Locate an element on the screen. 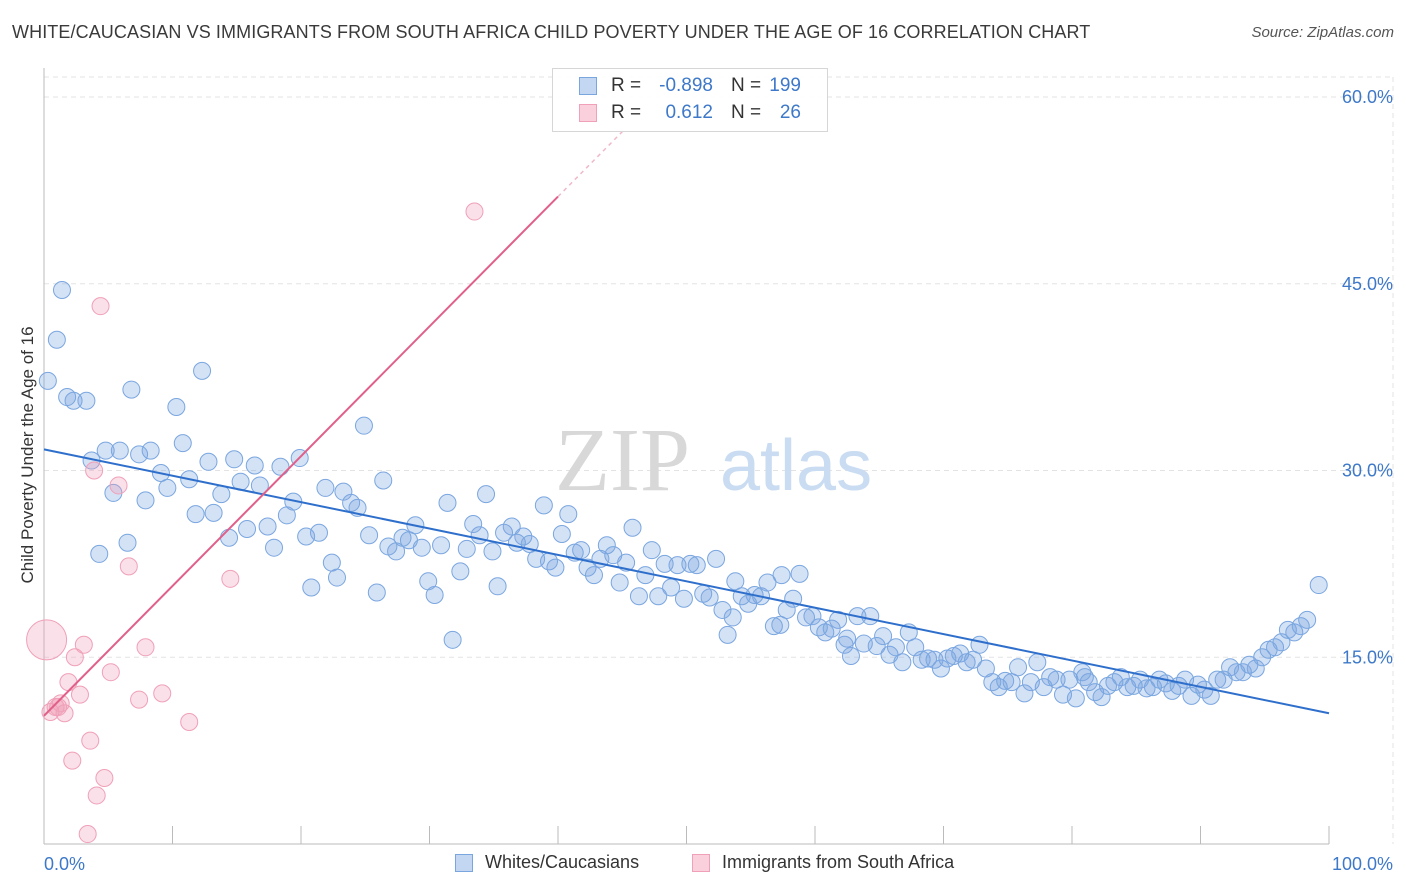  y-tick-label: 30.0% is located at coordinates (1367, 471).